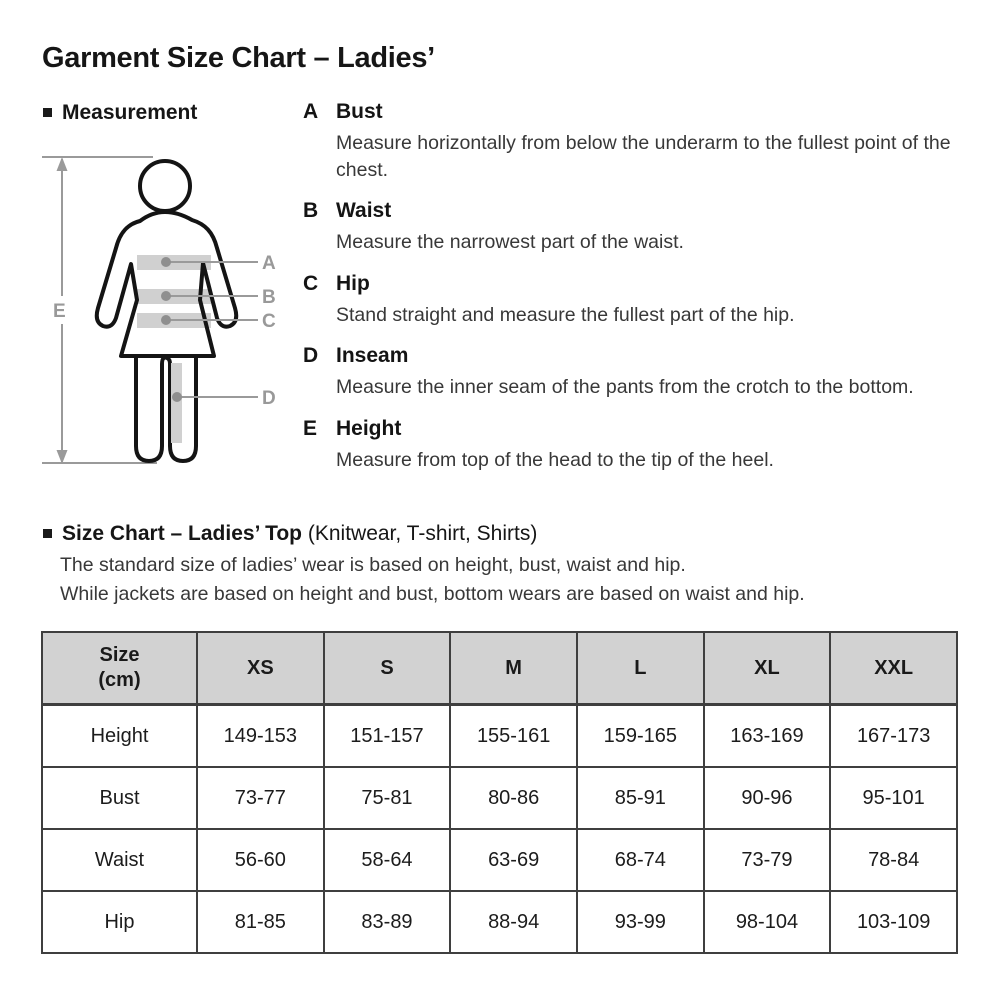 The width and height of the screenshot is (1000, 1000). I want to click on table-cell: 73-77, so click(260, 798).